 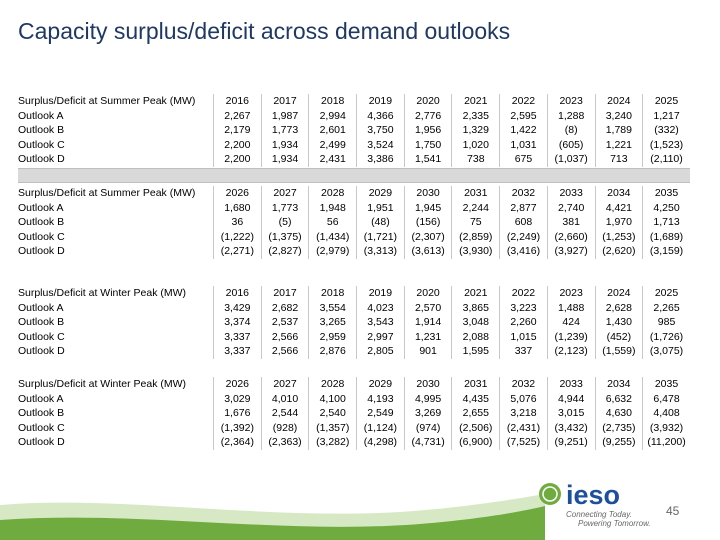 I want to click on value-cell: (4,731), so click(x=427, y=442).